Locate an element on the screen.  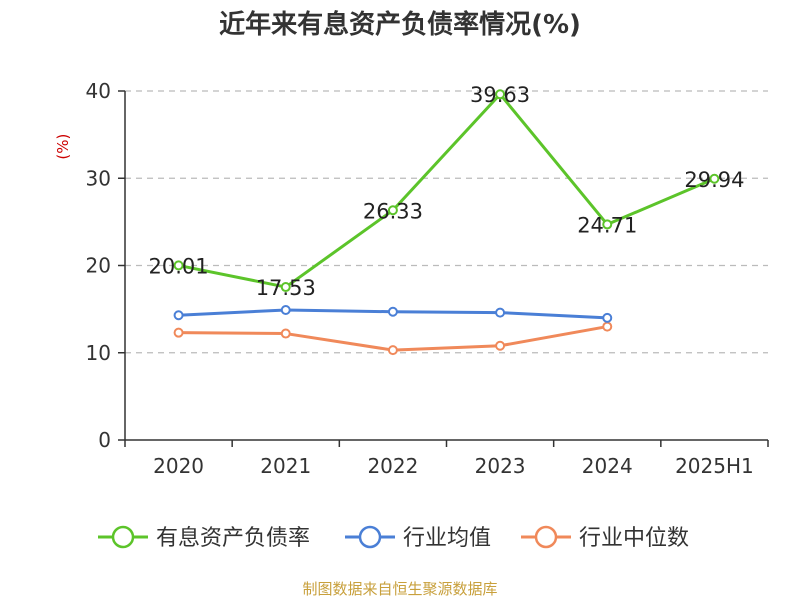
y-axis-unit-label: (%) is located at coordinates (63, 147).